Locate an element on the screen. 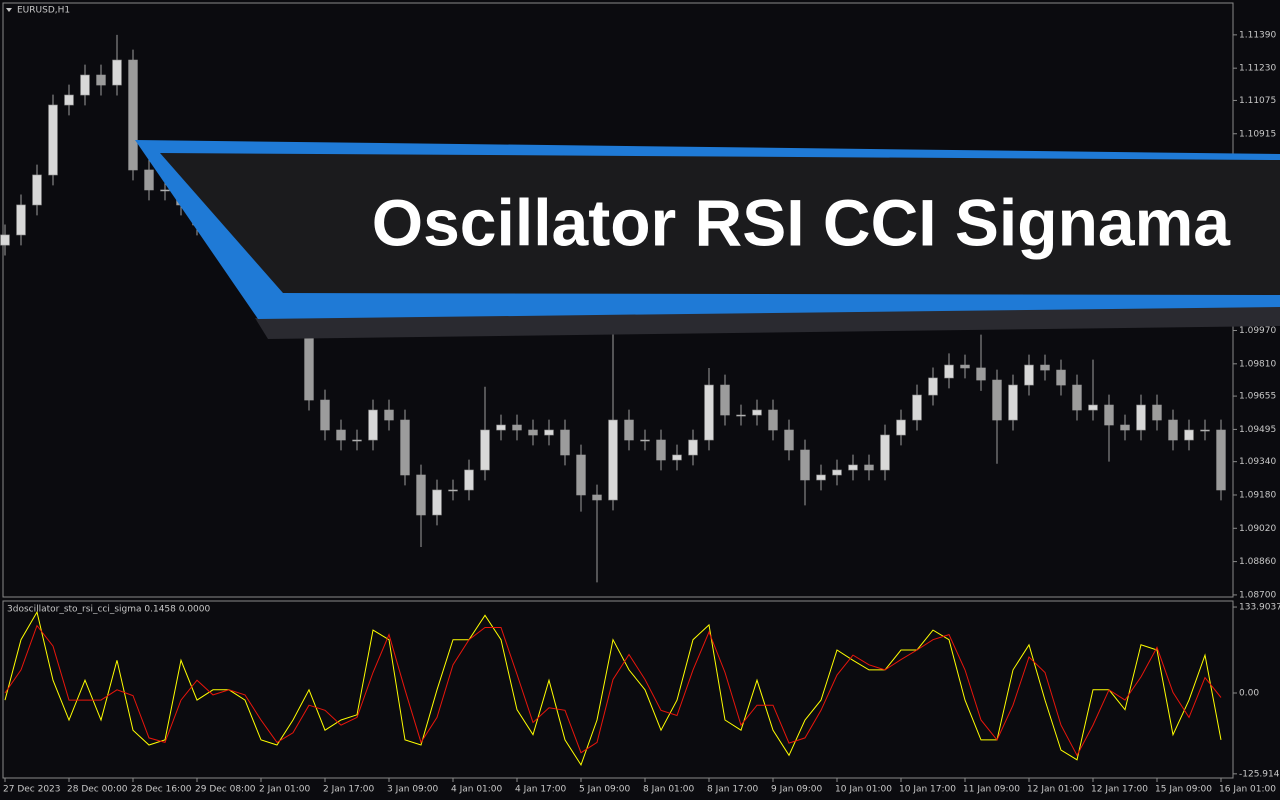  x-tick-label: 2 Jan 17:00 is located at coordinates (349, 790).